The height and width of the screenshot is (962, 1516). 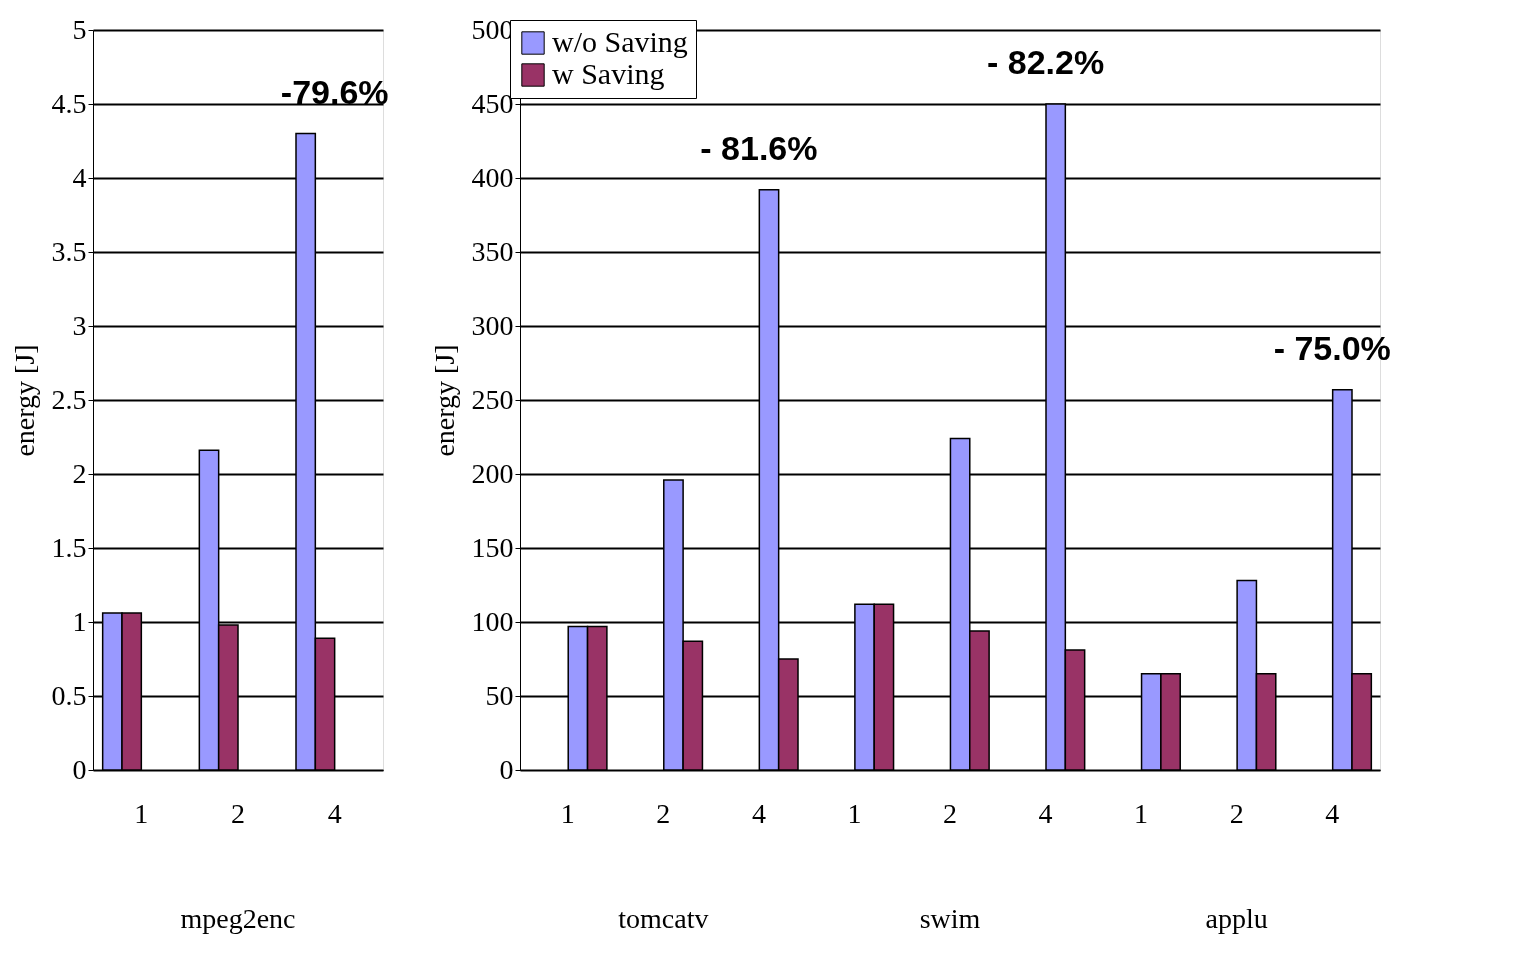 I want to click on y-tick-label: 4, so click(x=79, y=177).